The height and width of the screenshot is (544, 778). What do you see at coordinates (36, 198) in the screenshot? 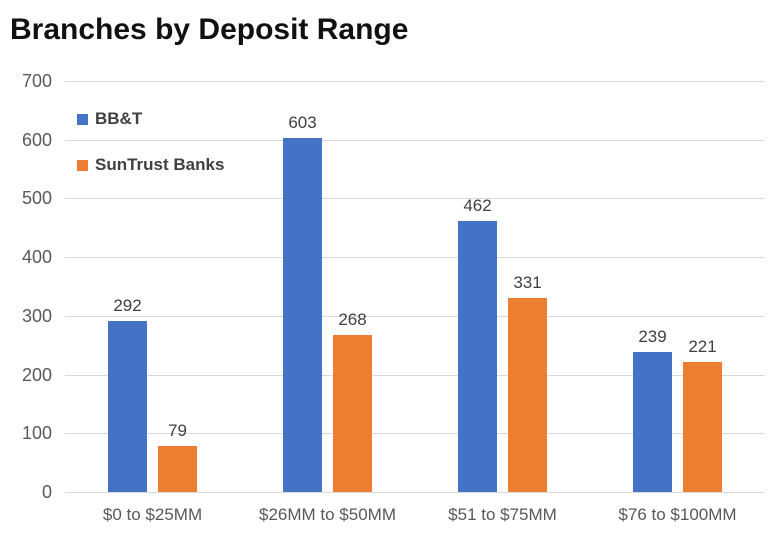
I see `y-tick-label: 500` at bounding box center [36, 198].